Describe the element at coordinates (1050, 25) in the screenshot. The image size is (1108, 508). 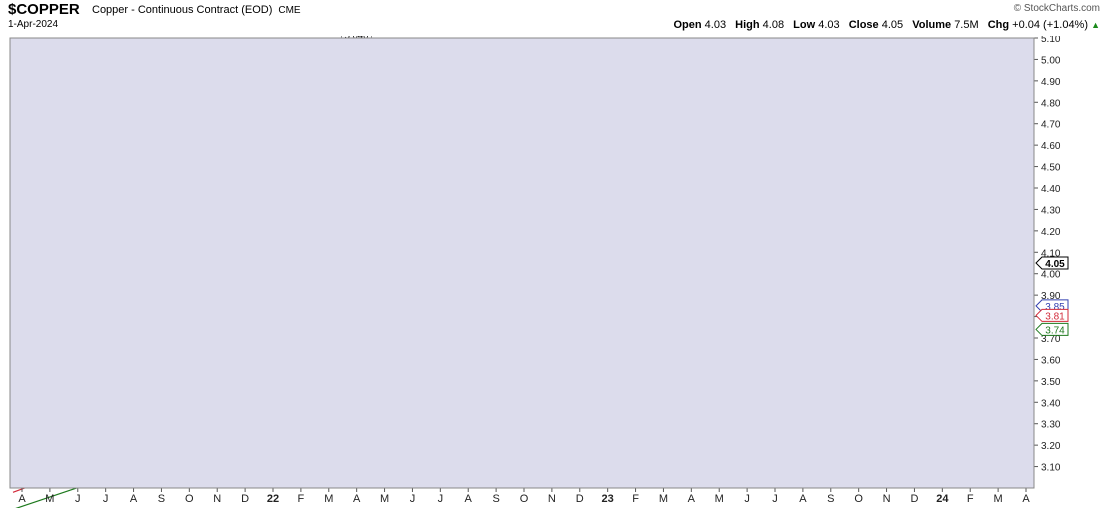
I see `change-value: +0.04 (+1.04%)` at that location.